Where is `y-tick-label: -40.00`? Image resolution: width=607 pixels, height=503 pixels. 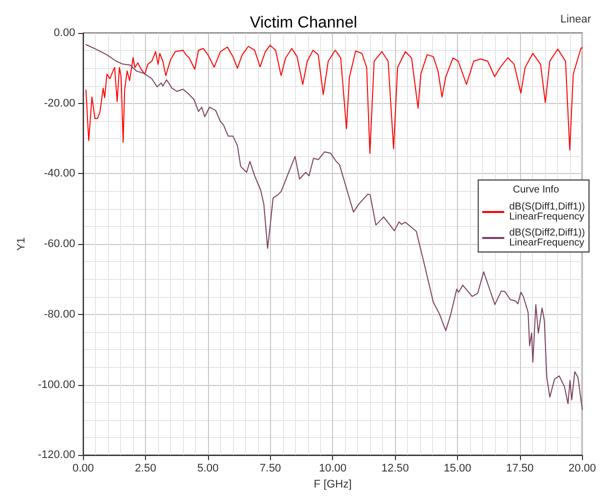 y-tick-label: -40.00 is located at coordinates (60, 174).